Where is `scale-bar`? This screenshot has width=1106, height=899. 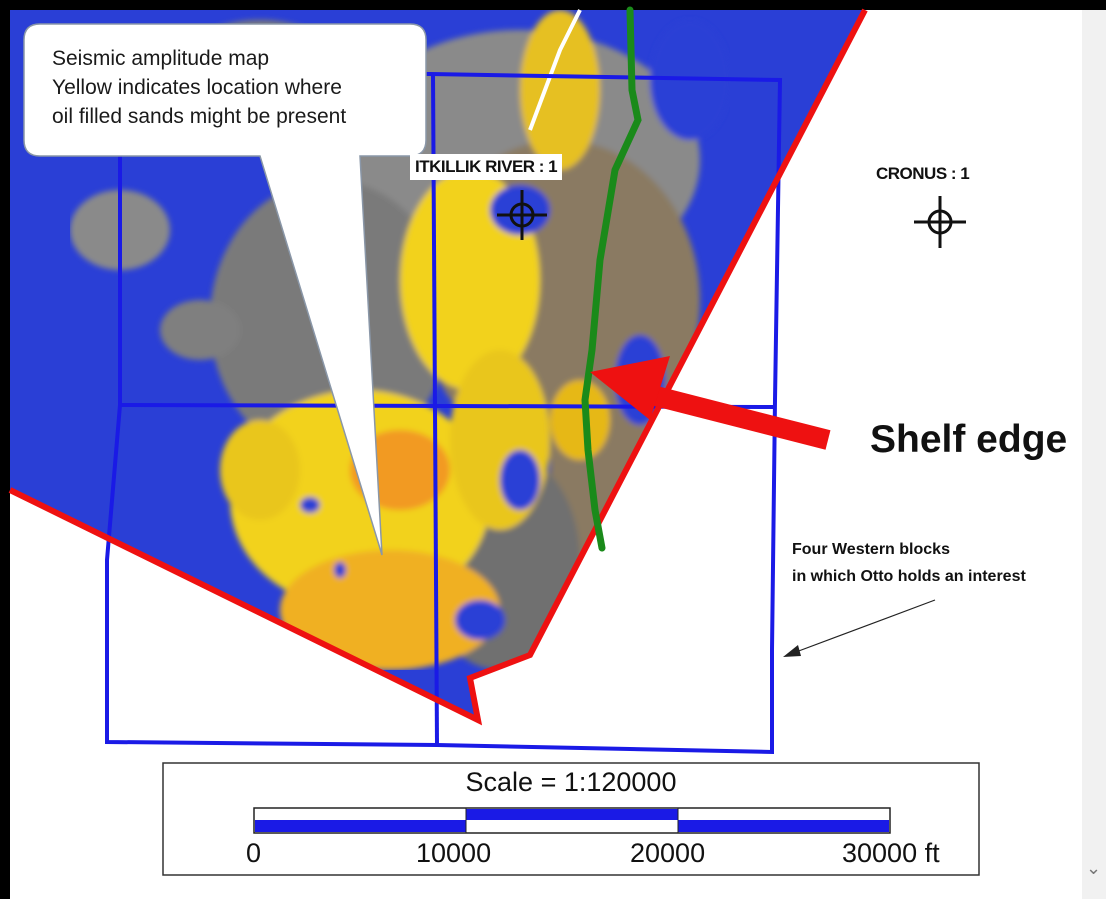
scale-bar is located at coordinates (571, 819).